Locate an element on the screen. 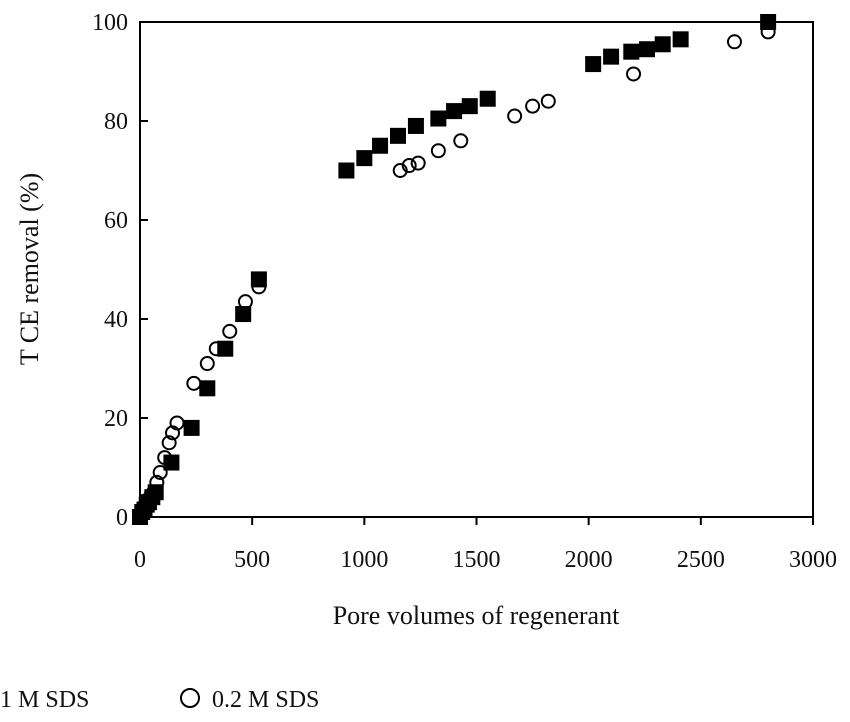 The image size is (850, 722). x-tick-label: 2500 is located at coordinates (701, 560).